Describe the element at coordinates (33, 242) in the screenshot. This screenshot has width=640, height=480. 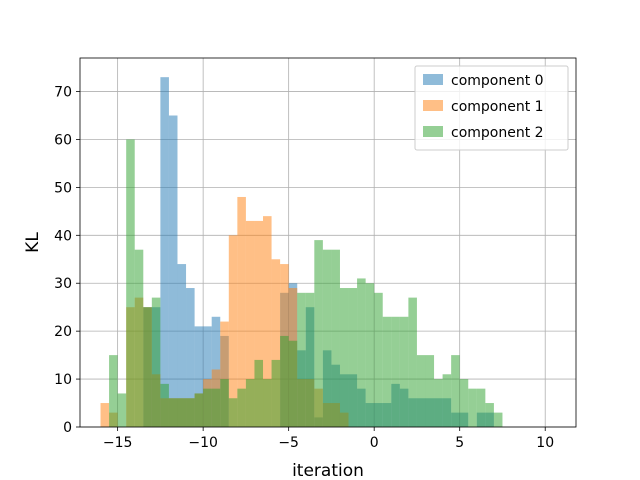
I see `y-axis-label: KL` at that location.